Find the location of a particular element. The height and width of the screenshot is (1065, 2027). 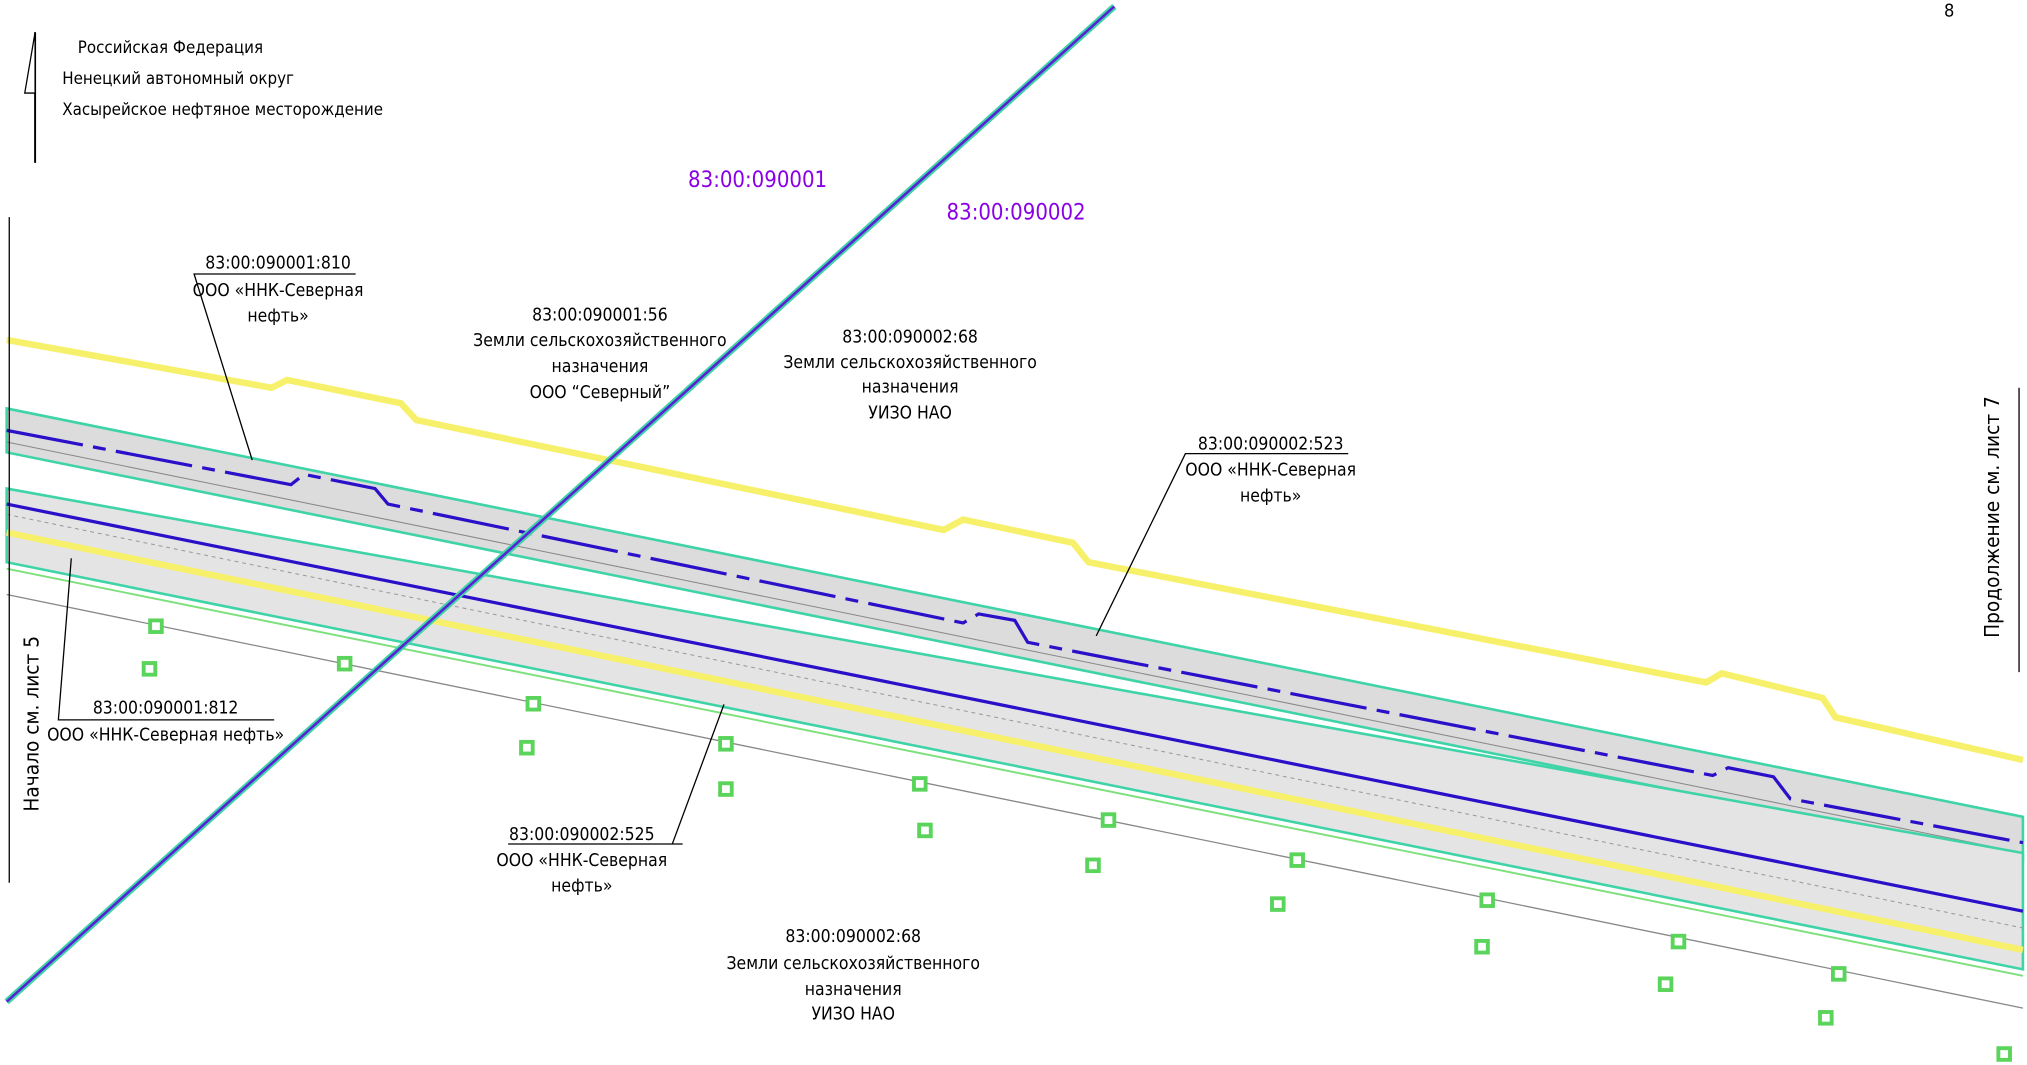

parcel-number: 83:00:090001:56 is located at coordinates (600, 315).